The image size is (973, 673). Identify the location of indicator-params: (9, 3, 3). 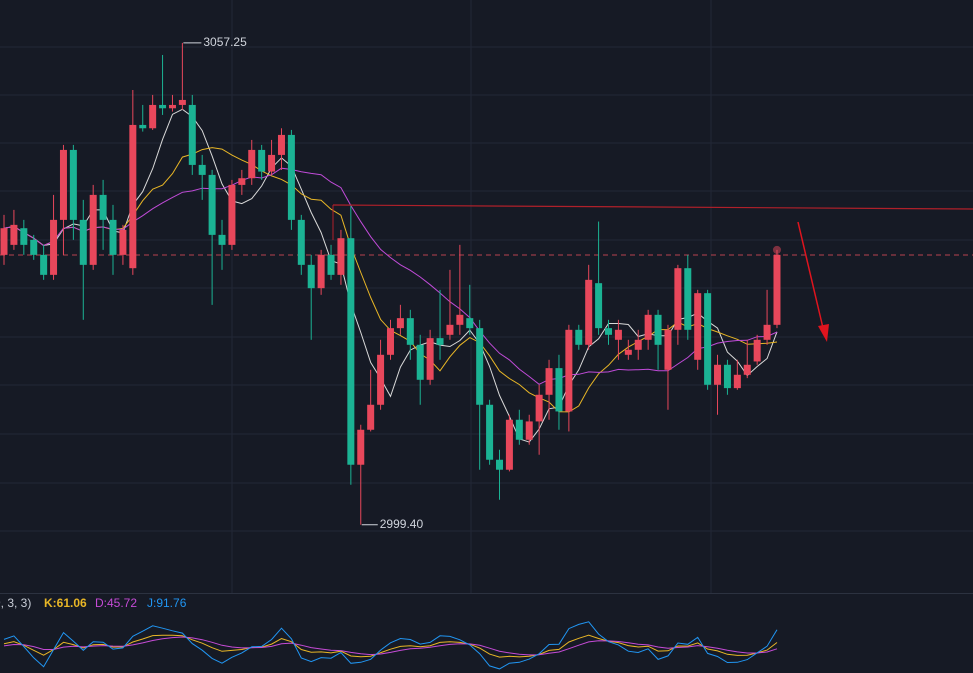
(15, 603).